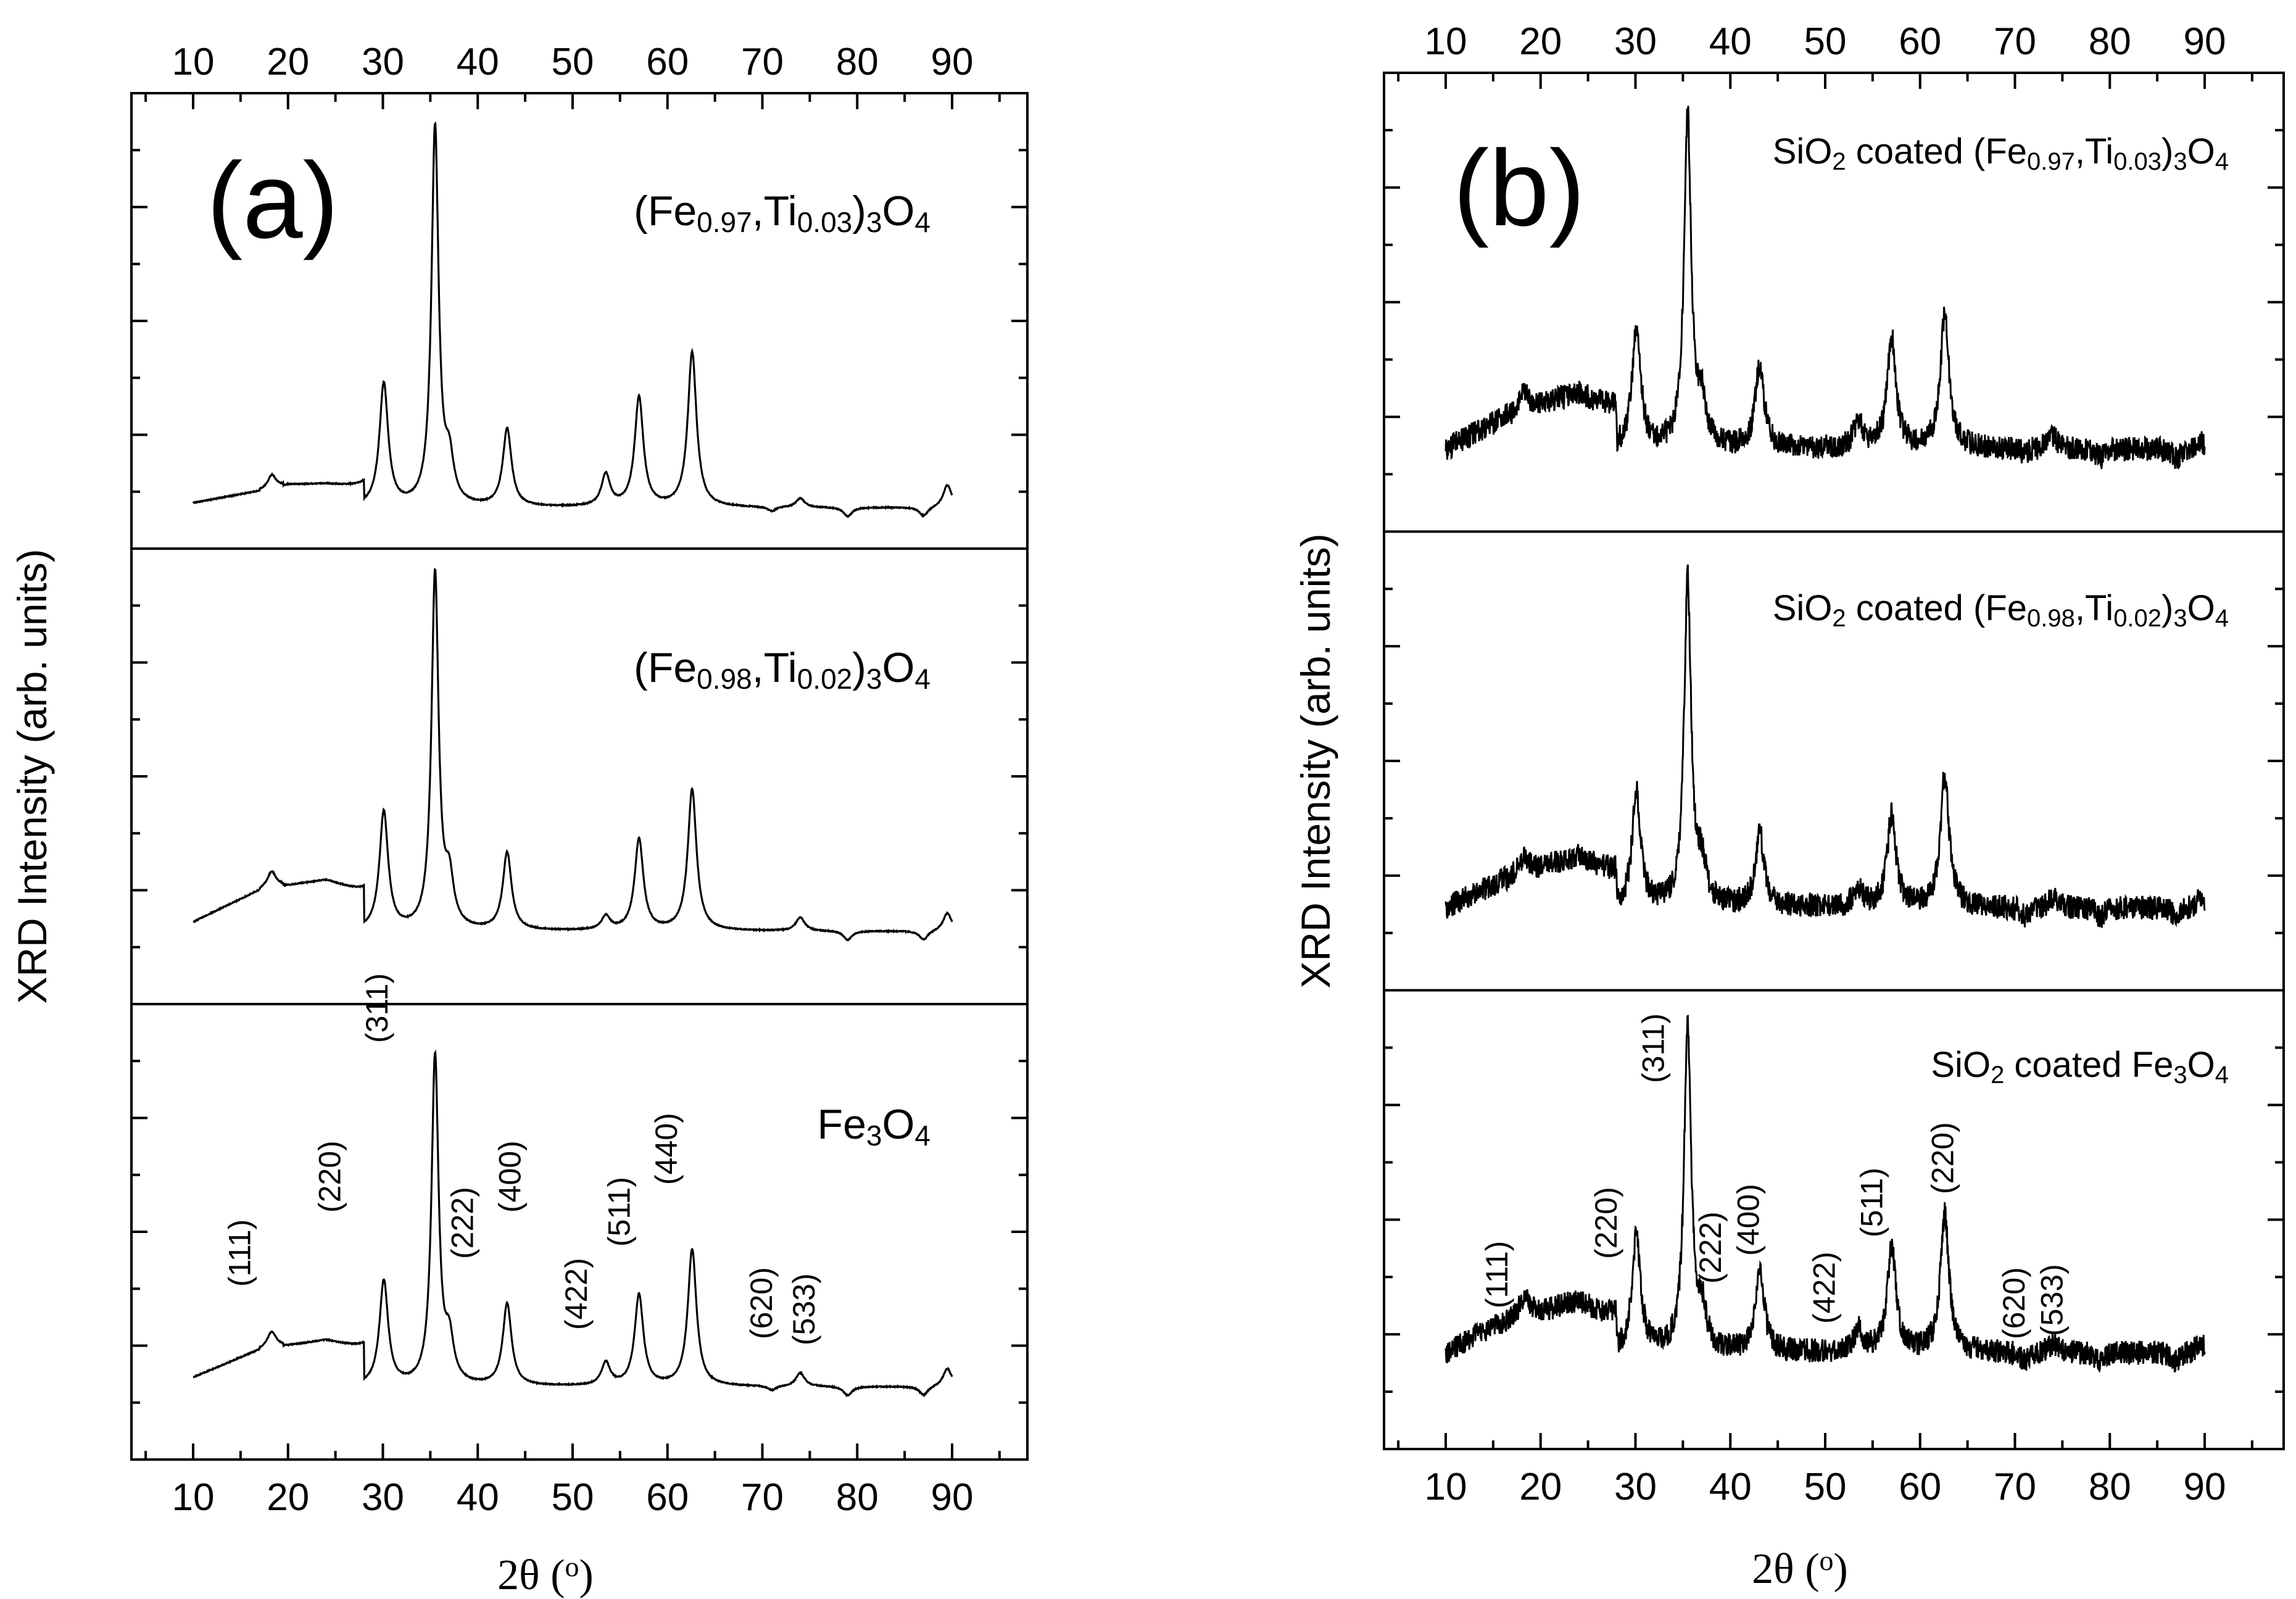  Describe the element at coordinates (782, 669) in the screenshot. I see `series-legend-2: (Fe0.98,Ti0.02)3O4` at that location.